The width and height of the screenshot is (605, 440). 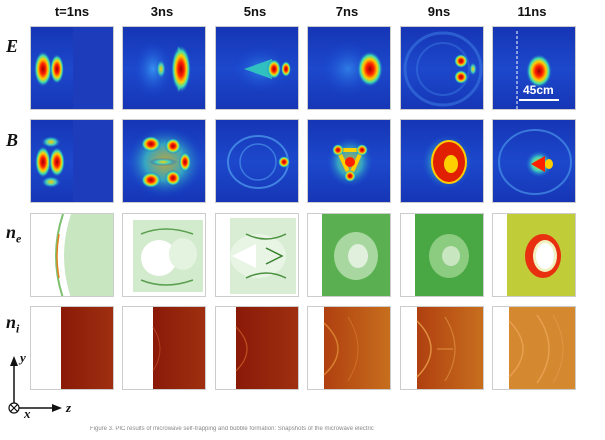 What do you see at coordinates (538, 90) in the screenshot?
I see `scale-bar-label: 45cm` at bounding box center [538, 90].